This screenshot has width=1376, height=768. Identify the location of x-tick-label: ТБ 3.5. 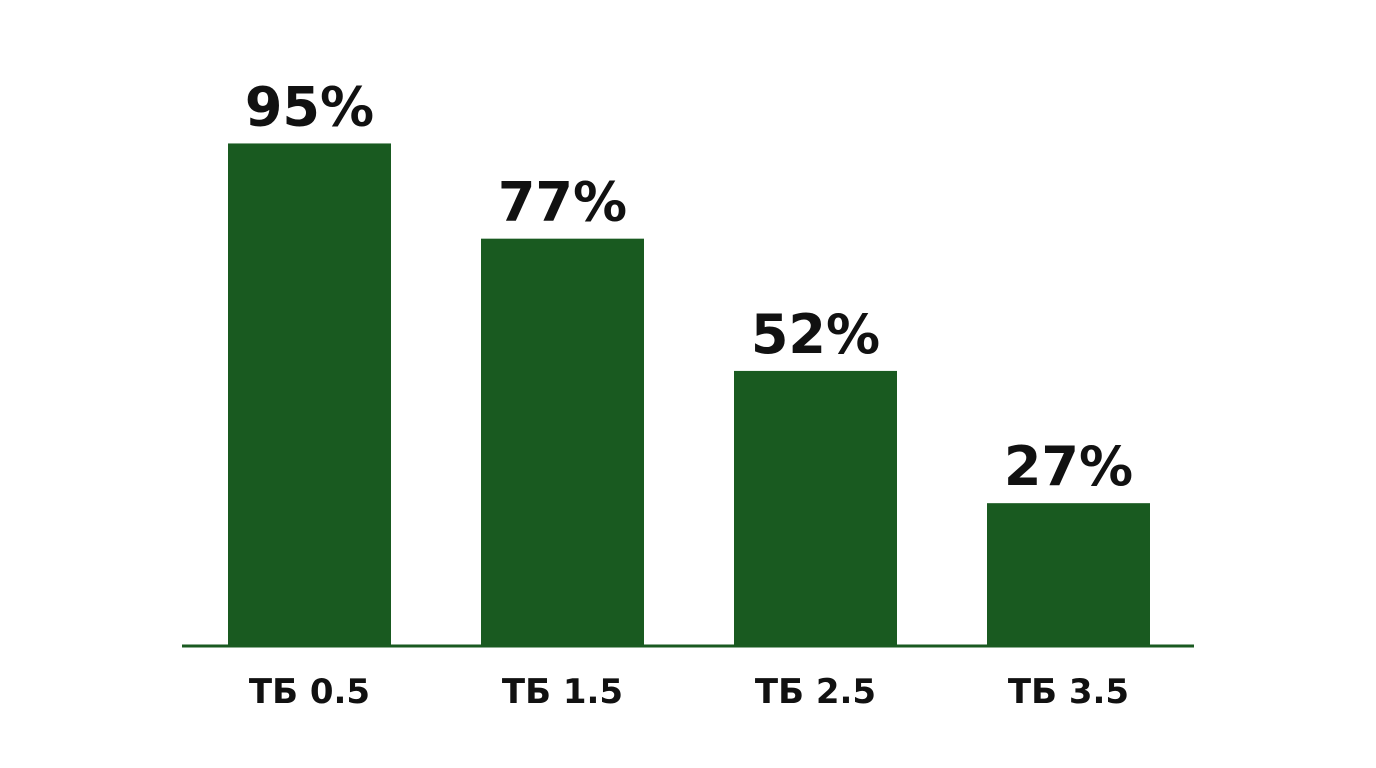
(1068, 692).